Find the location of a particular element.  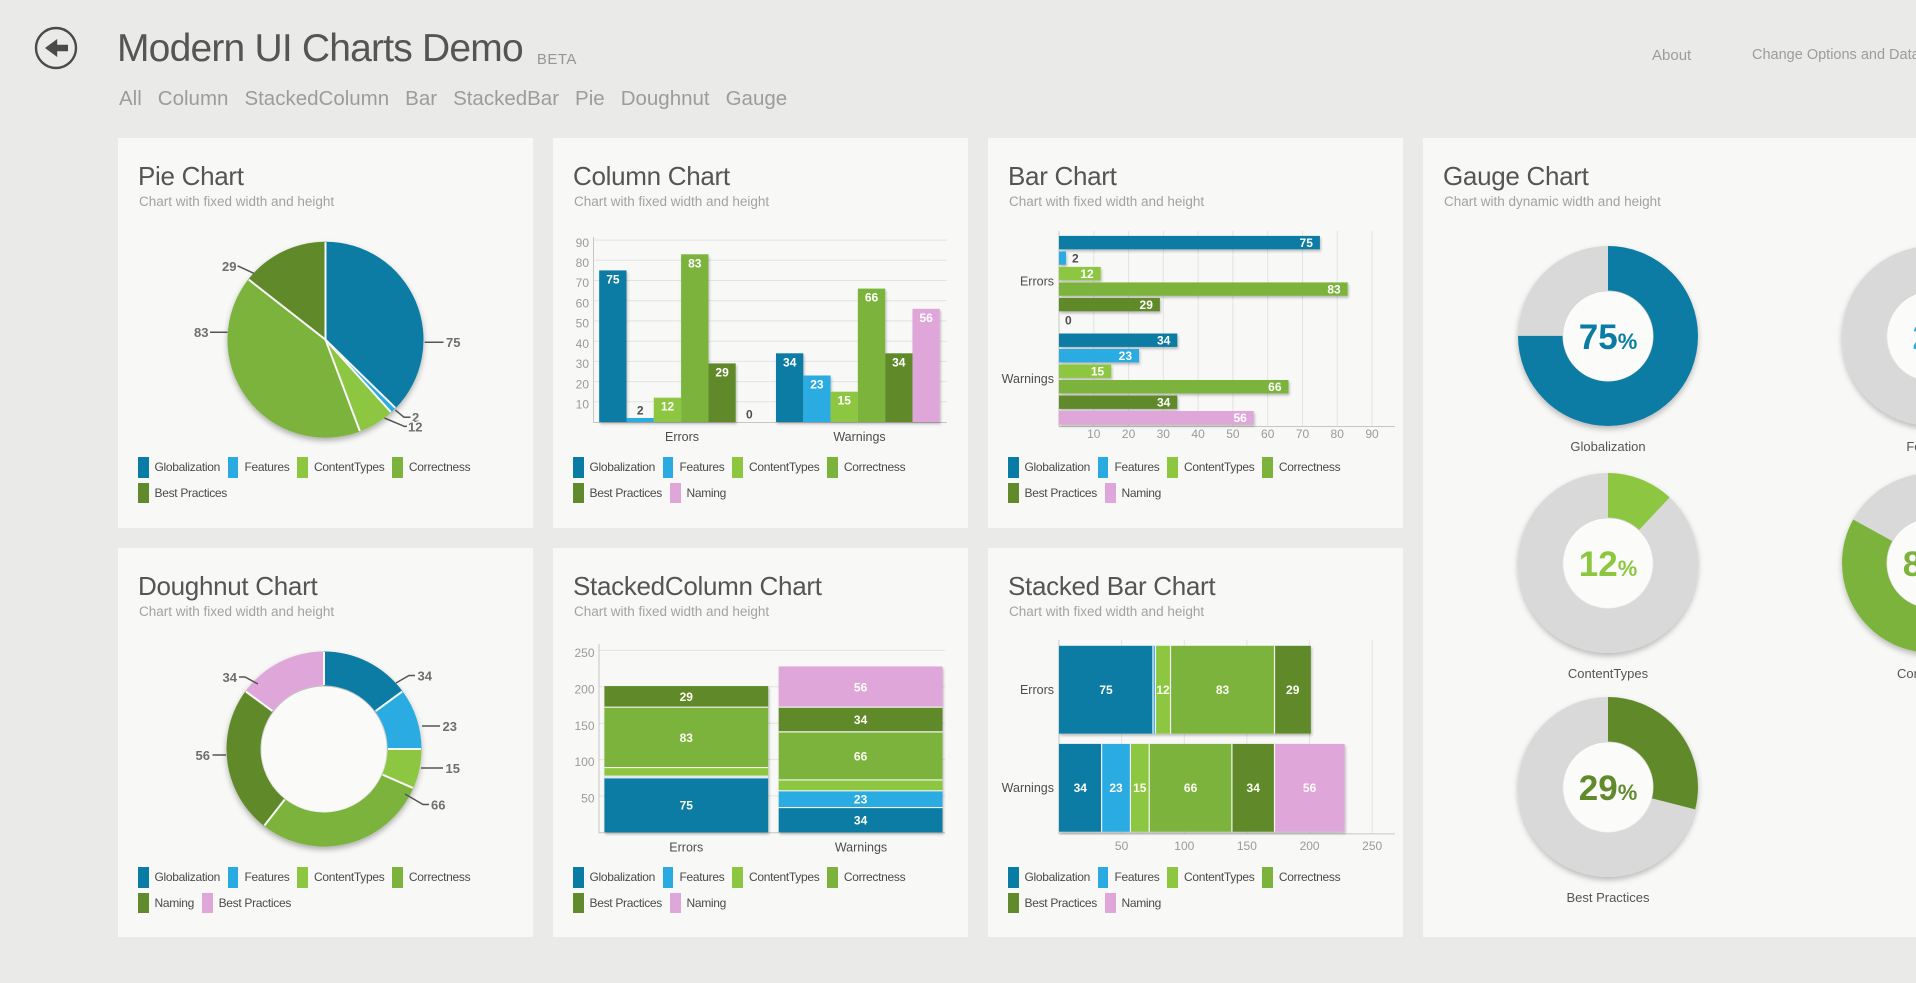

svg-text: 29% is located at coordinates (1608, 788).